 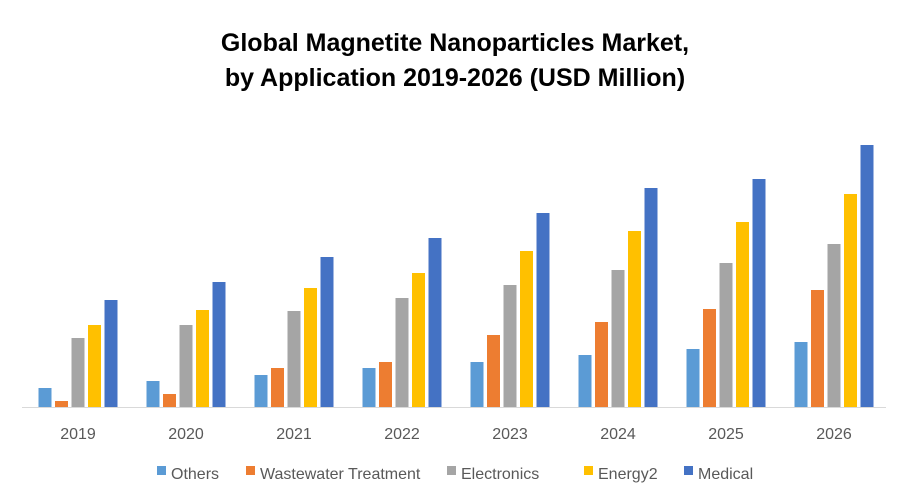 What do you see at coordinates (169, 400) in the screenshot?
I see `bar-wastewater-treatment-2020` at bounding box center [169, 400].